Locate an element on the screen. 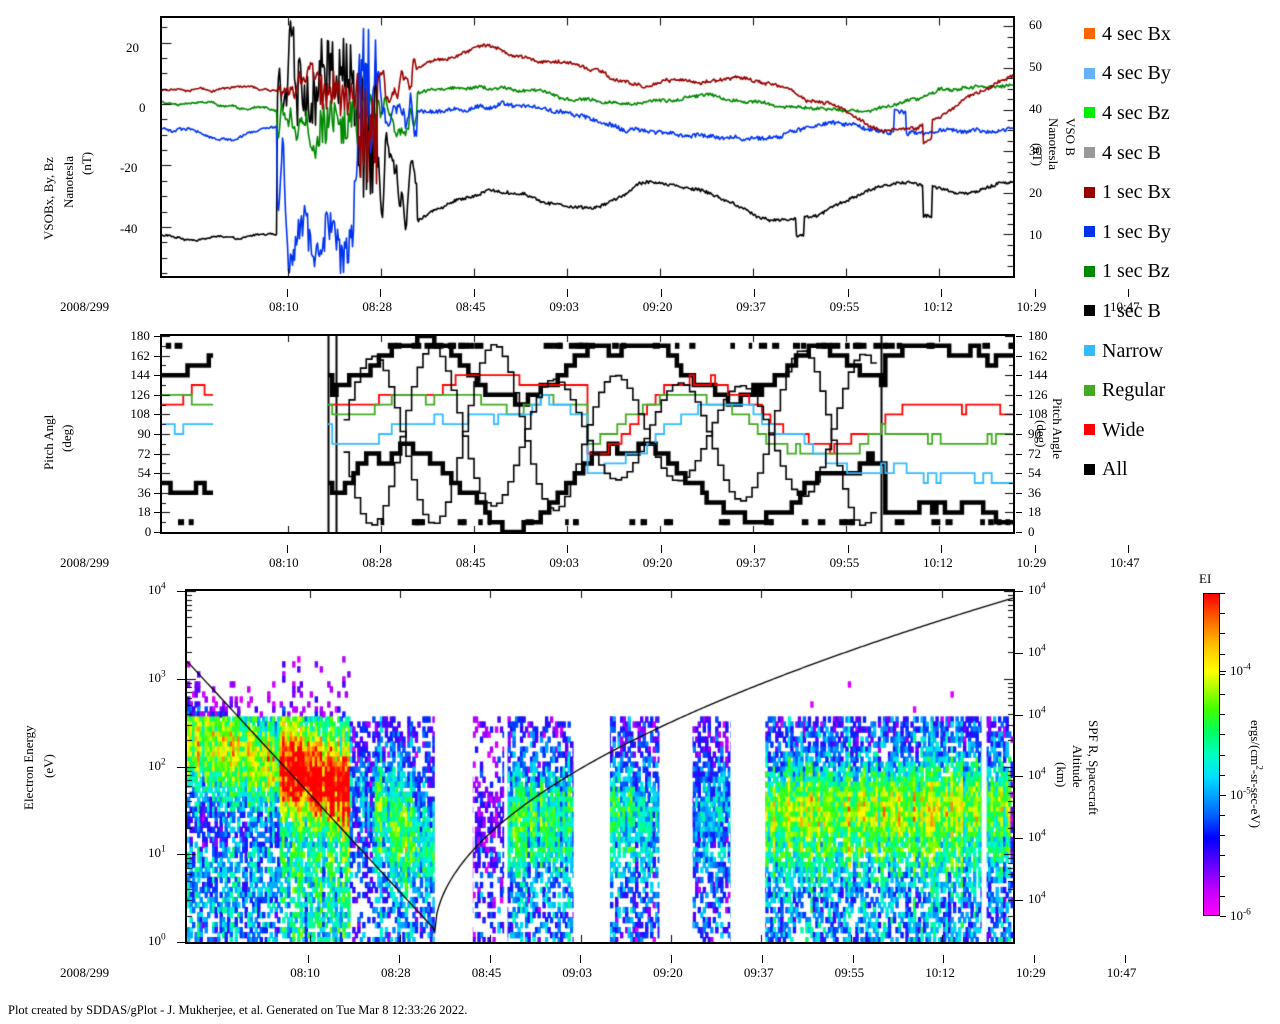  panel1-xtick-0955: 09:55 is located at coordinates (844, 306).